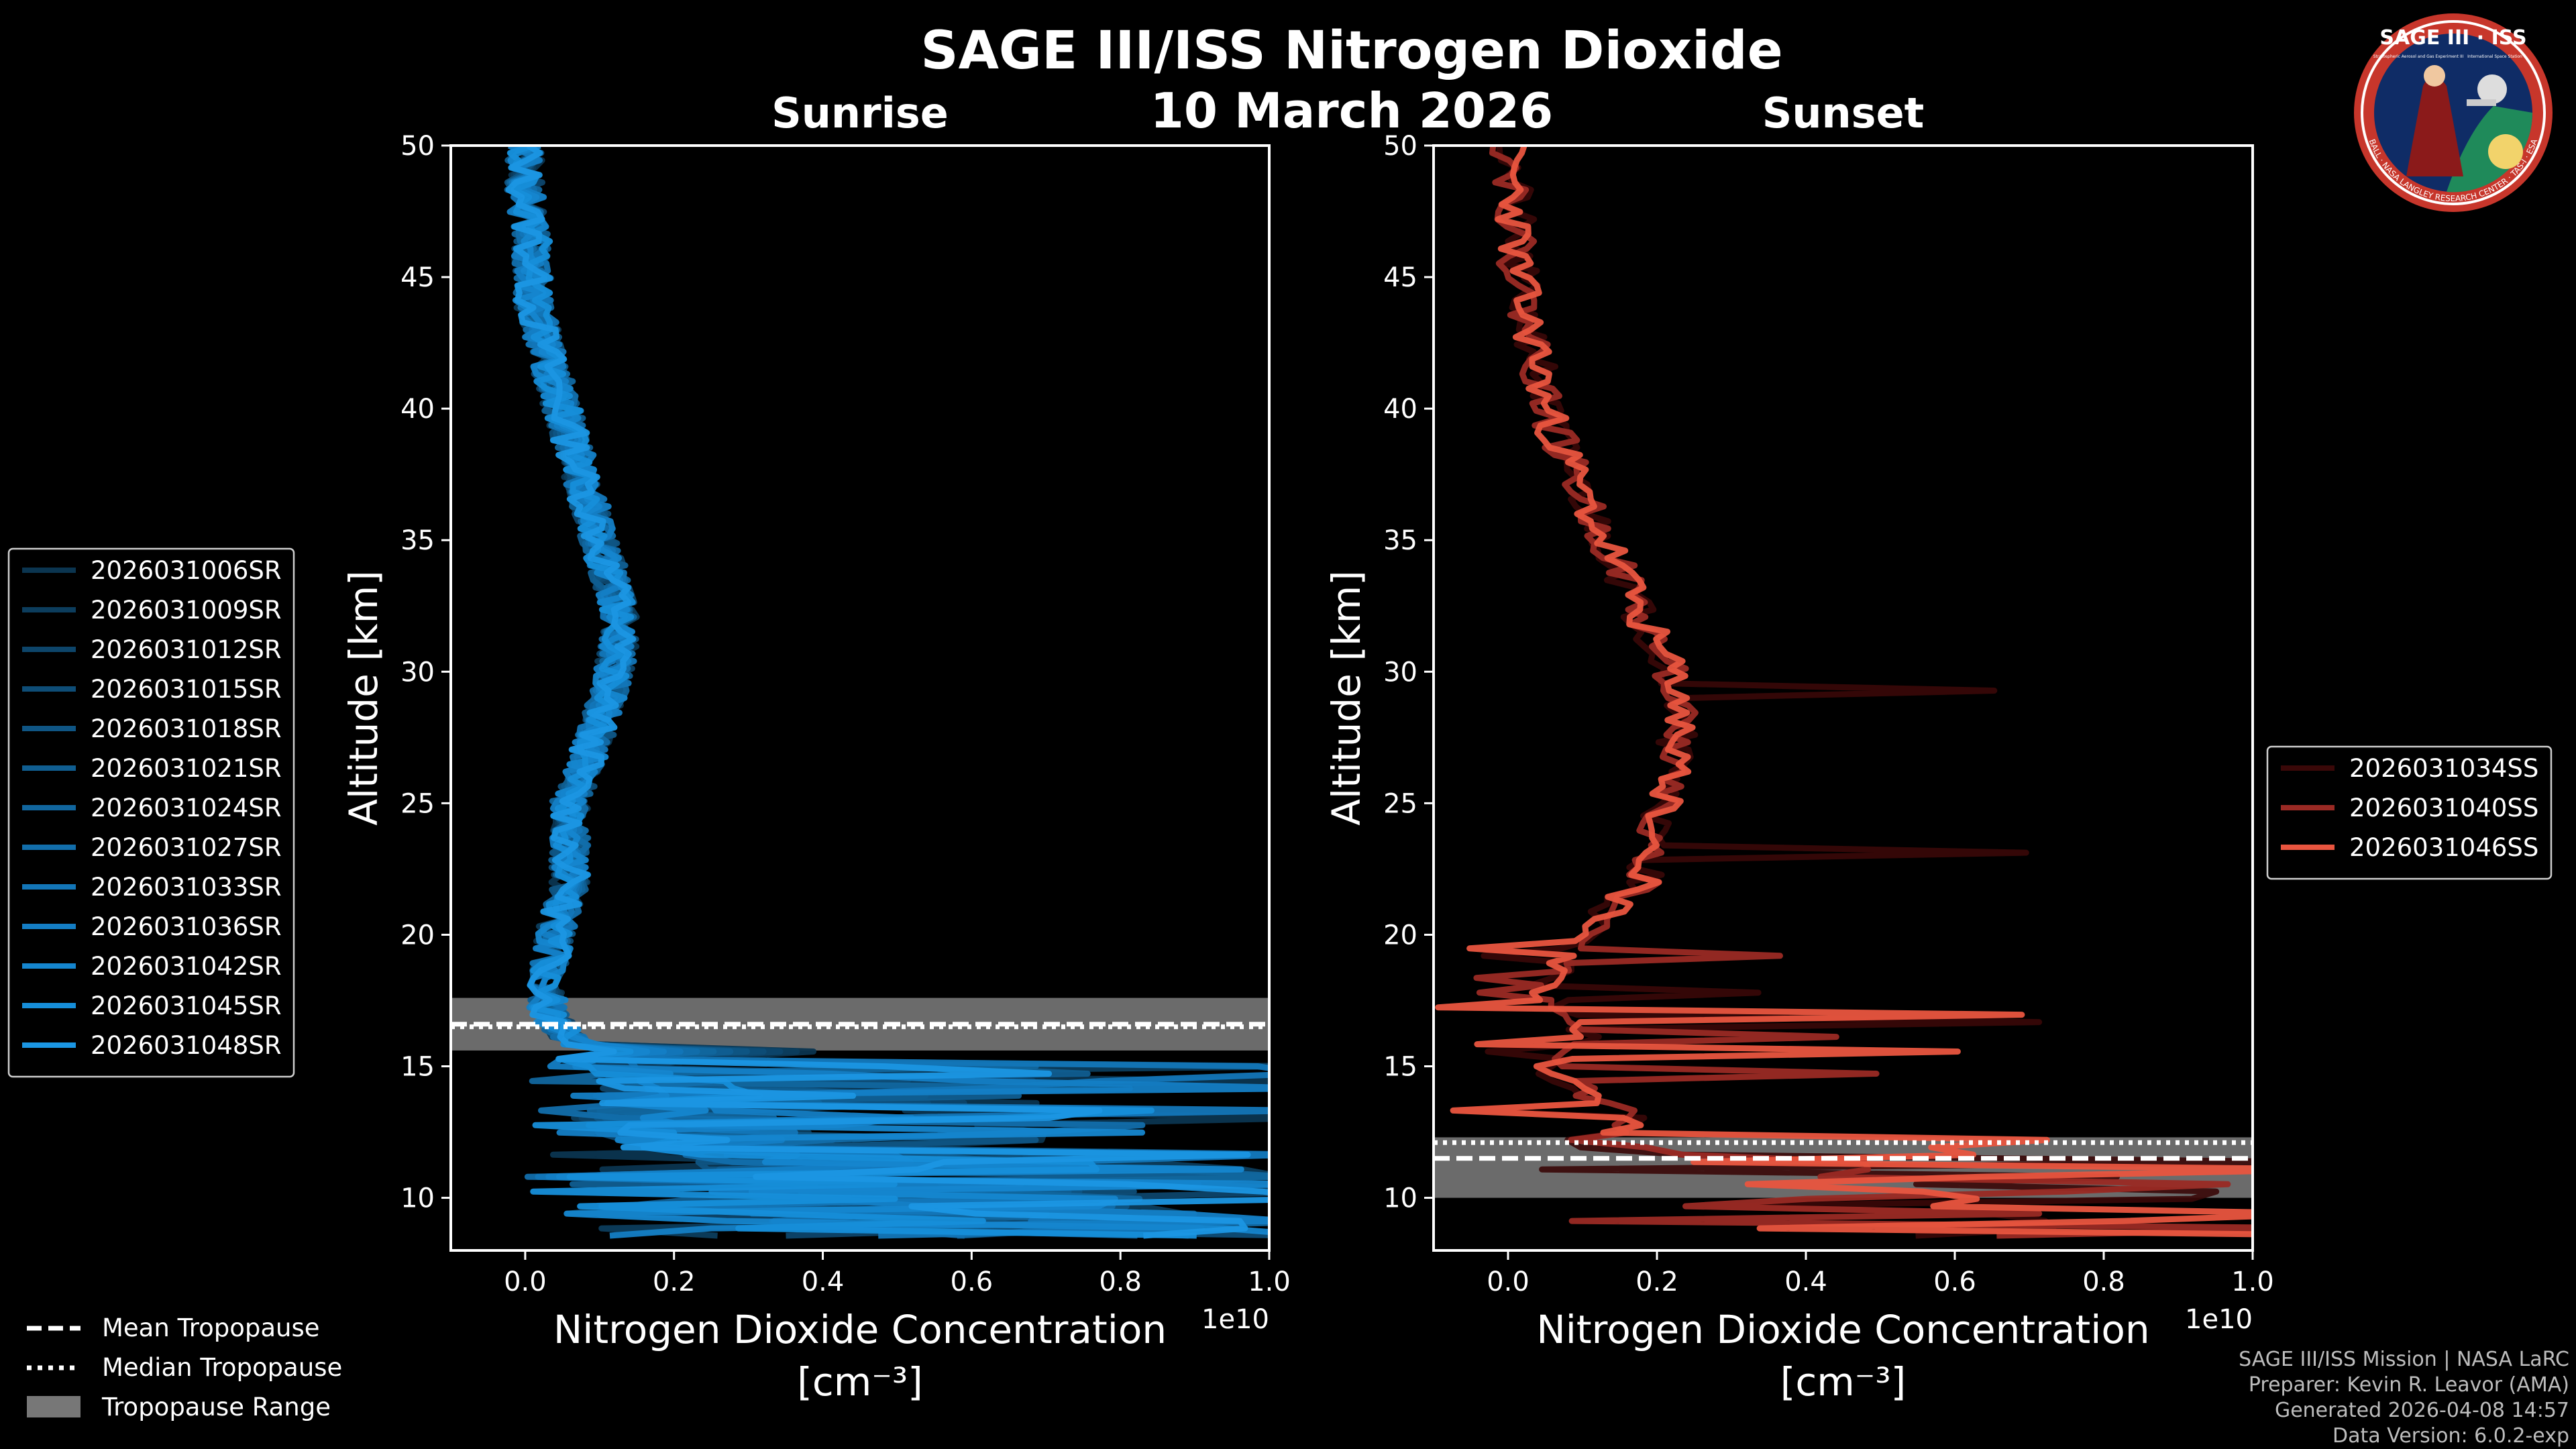 This screenshot has height=1449, width=2576. I want to click on legend-label: 2026031033SR, so click(186, 887).